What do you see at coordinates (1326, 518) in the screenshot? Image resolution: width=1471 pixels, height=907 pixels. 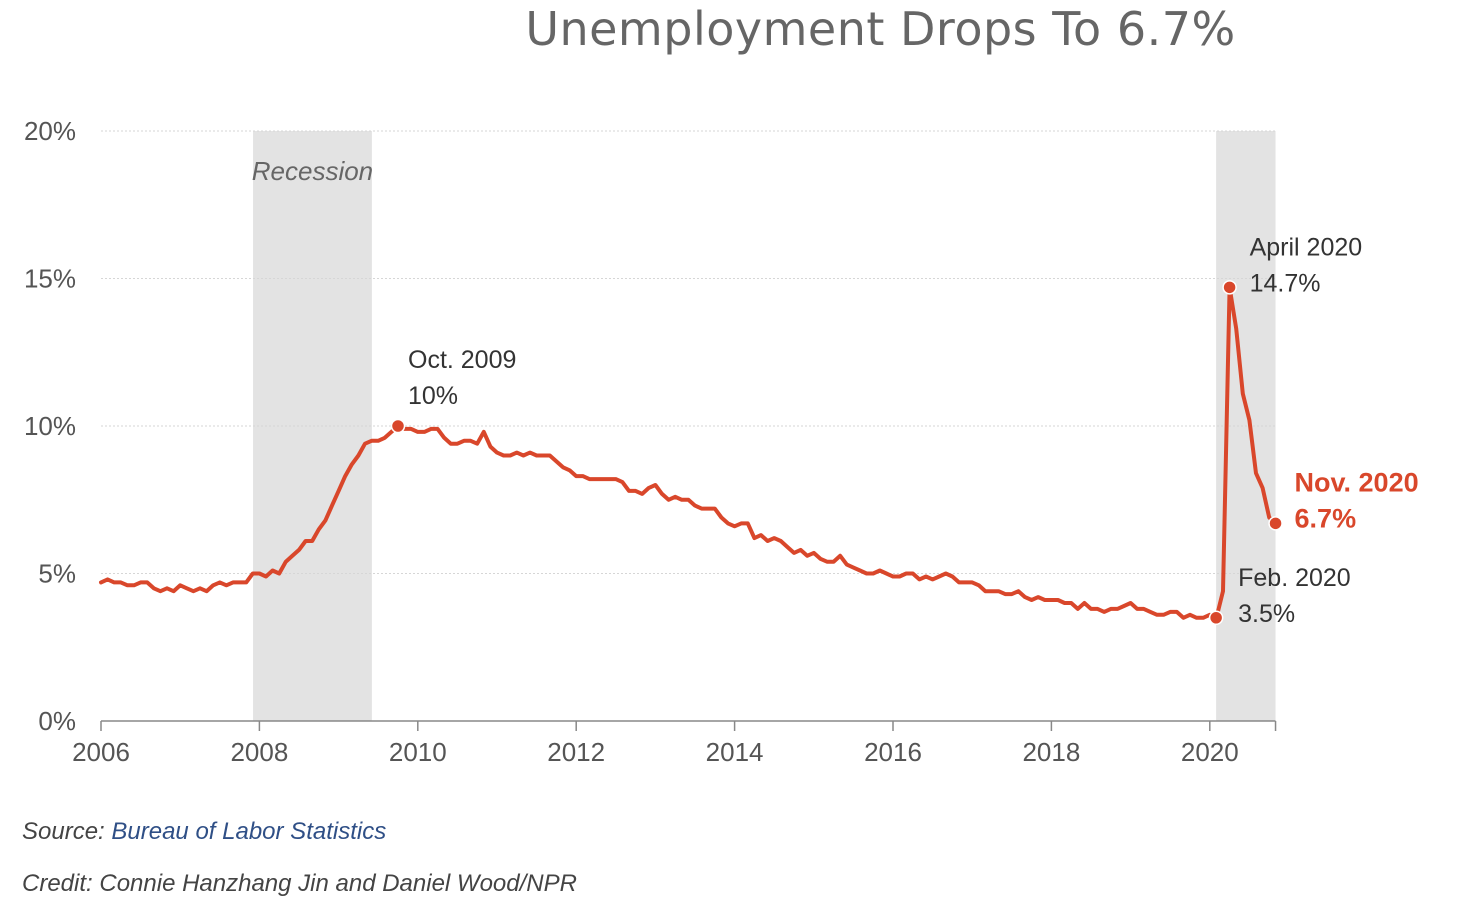 I see `annotation-value: 6.7%` at bounding box center [1326, 518].